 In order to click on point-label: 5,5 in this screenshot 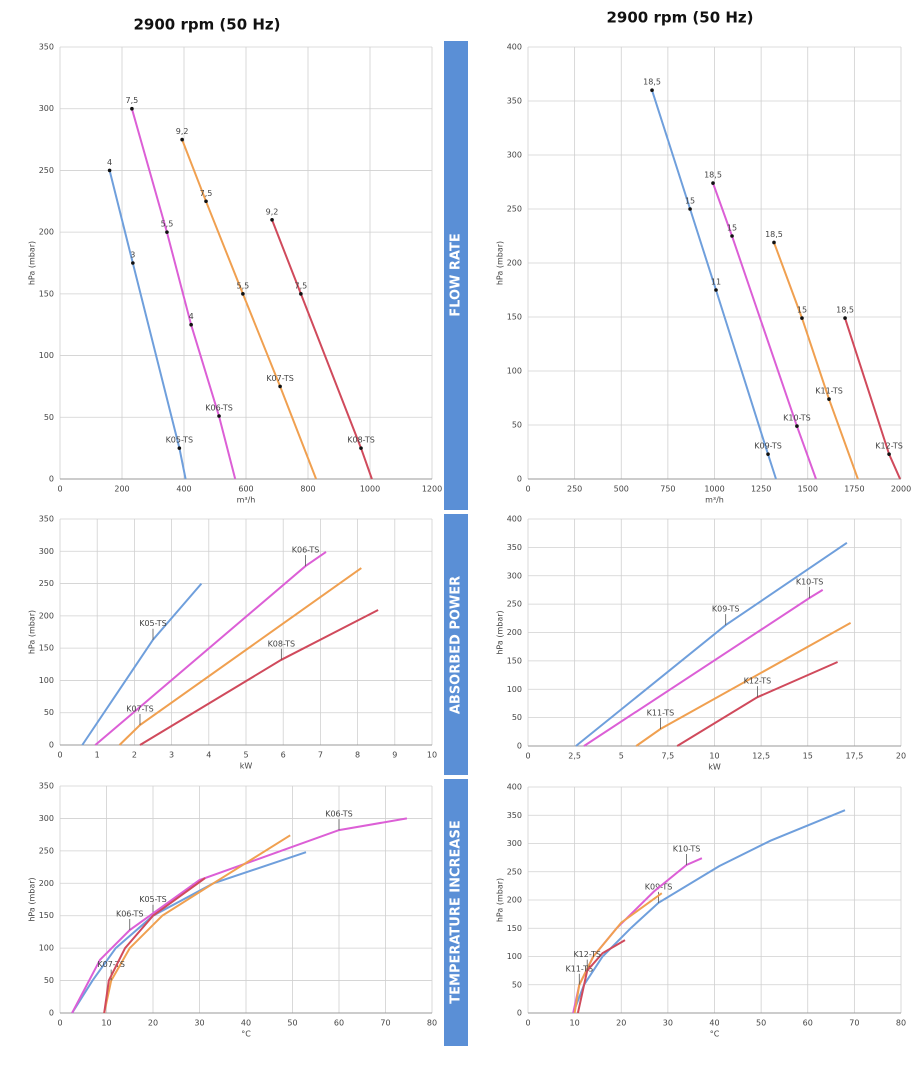, I will do `click(167, 224)`.